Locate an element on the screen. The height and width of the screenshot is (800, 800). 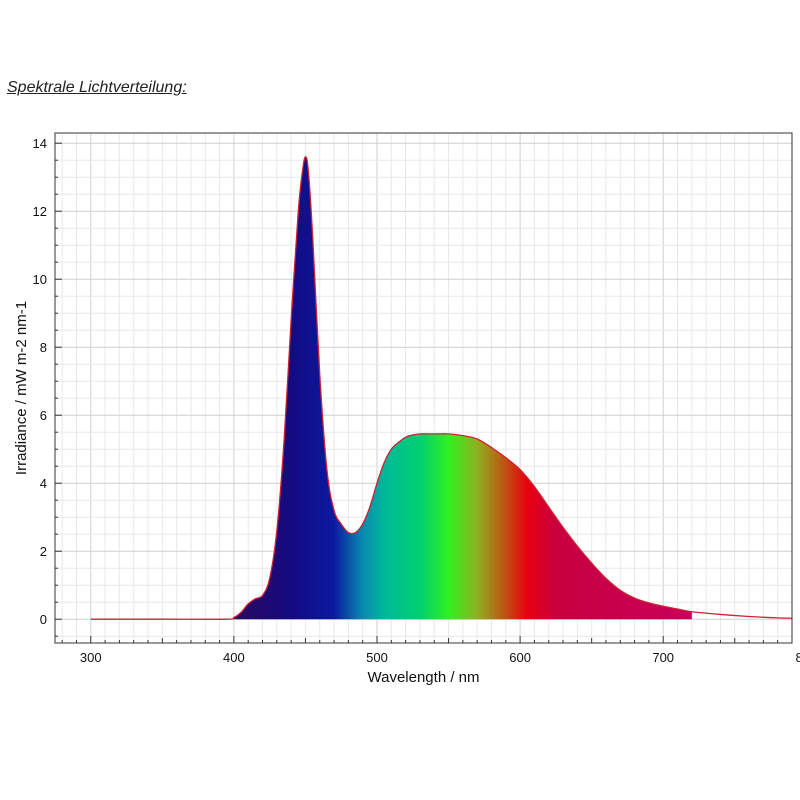
page-heading: Spektrale Lichtverteilung: is located at coordinates (97, 87).